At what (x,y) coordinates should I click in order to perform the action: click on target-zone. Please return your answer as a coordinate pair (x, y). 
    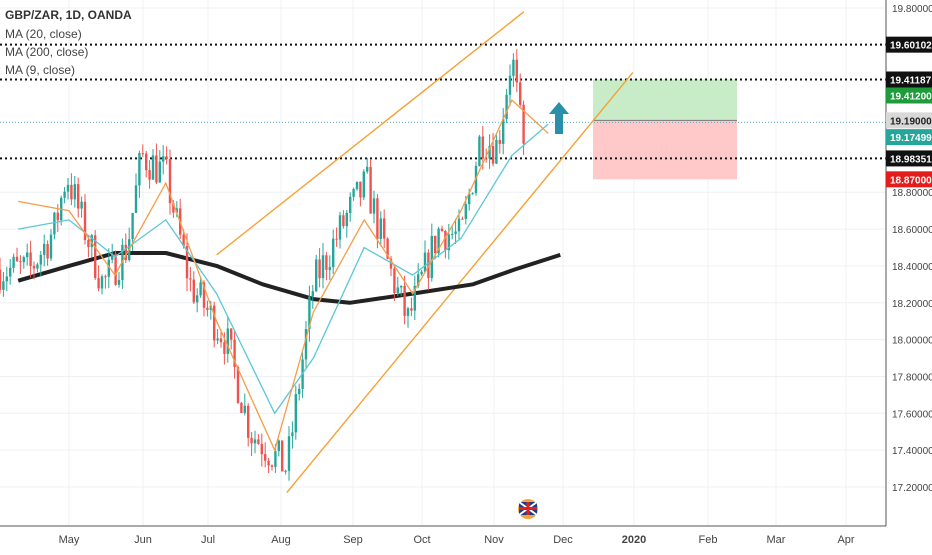
    Looking at the image, I should click on (665, 100).